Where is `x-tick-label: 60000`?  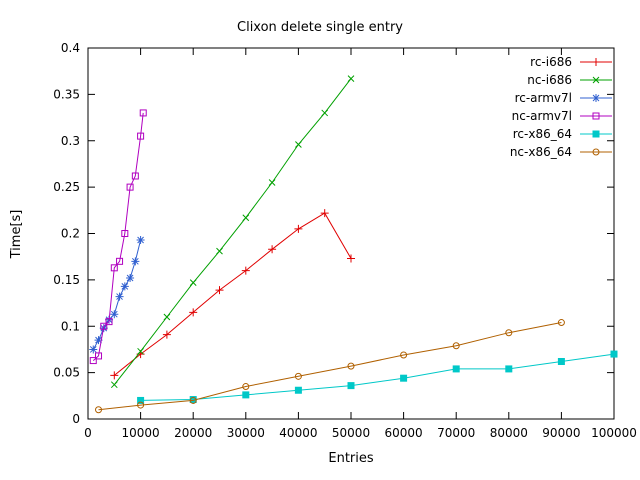
x-tick-label: 60000 is located at coordinates (404, 433).